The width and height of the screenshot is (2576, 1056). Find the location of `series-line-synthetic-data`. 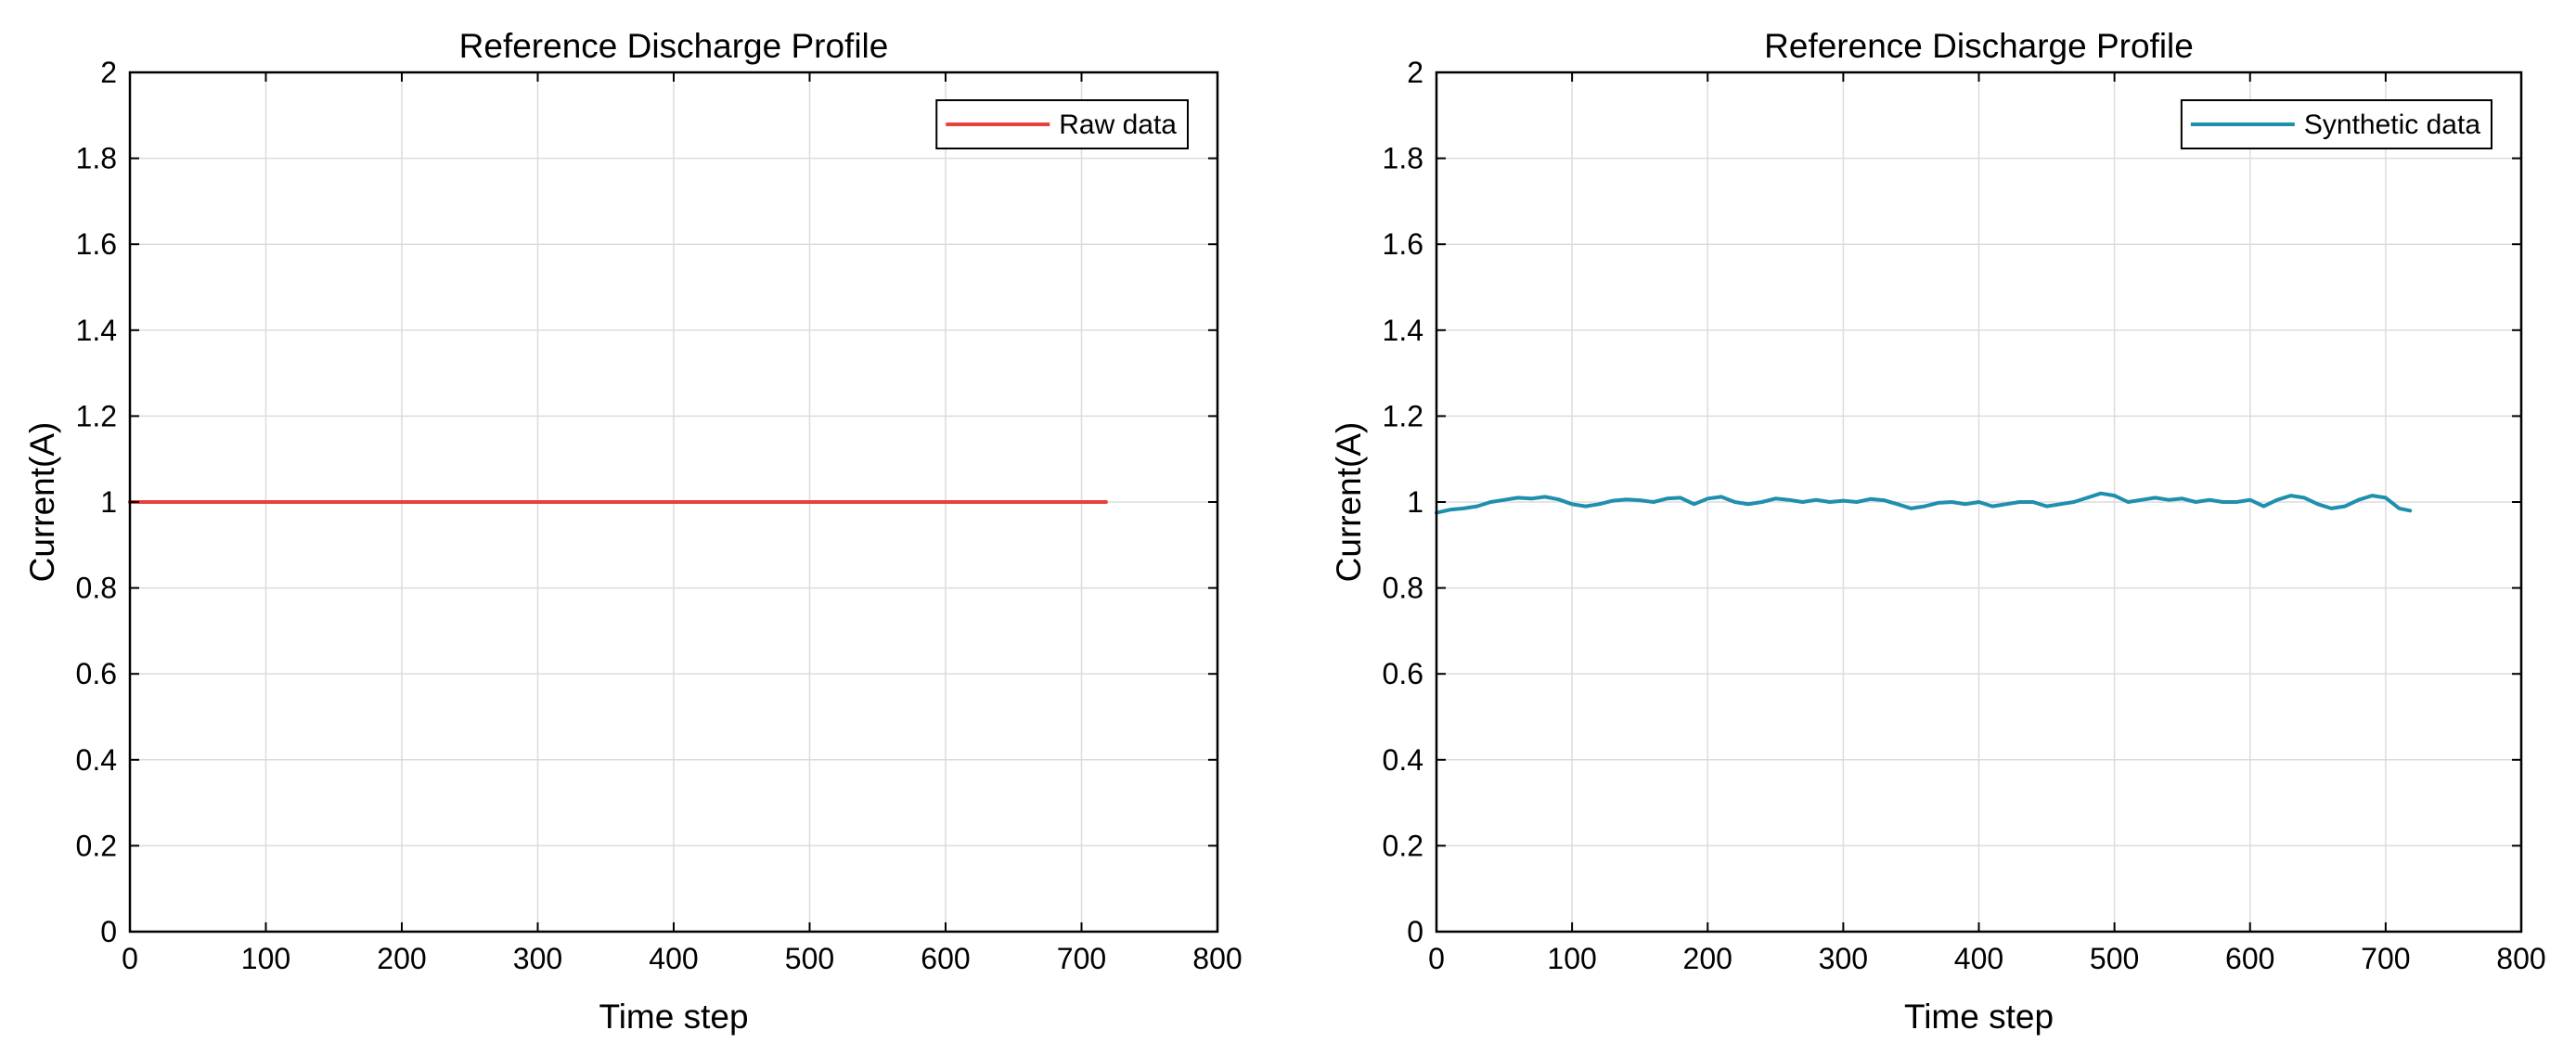

series-line-synthetic-data is located at coordinates (1924, 503).